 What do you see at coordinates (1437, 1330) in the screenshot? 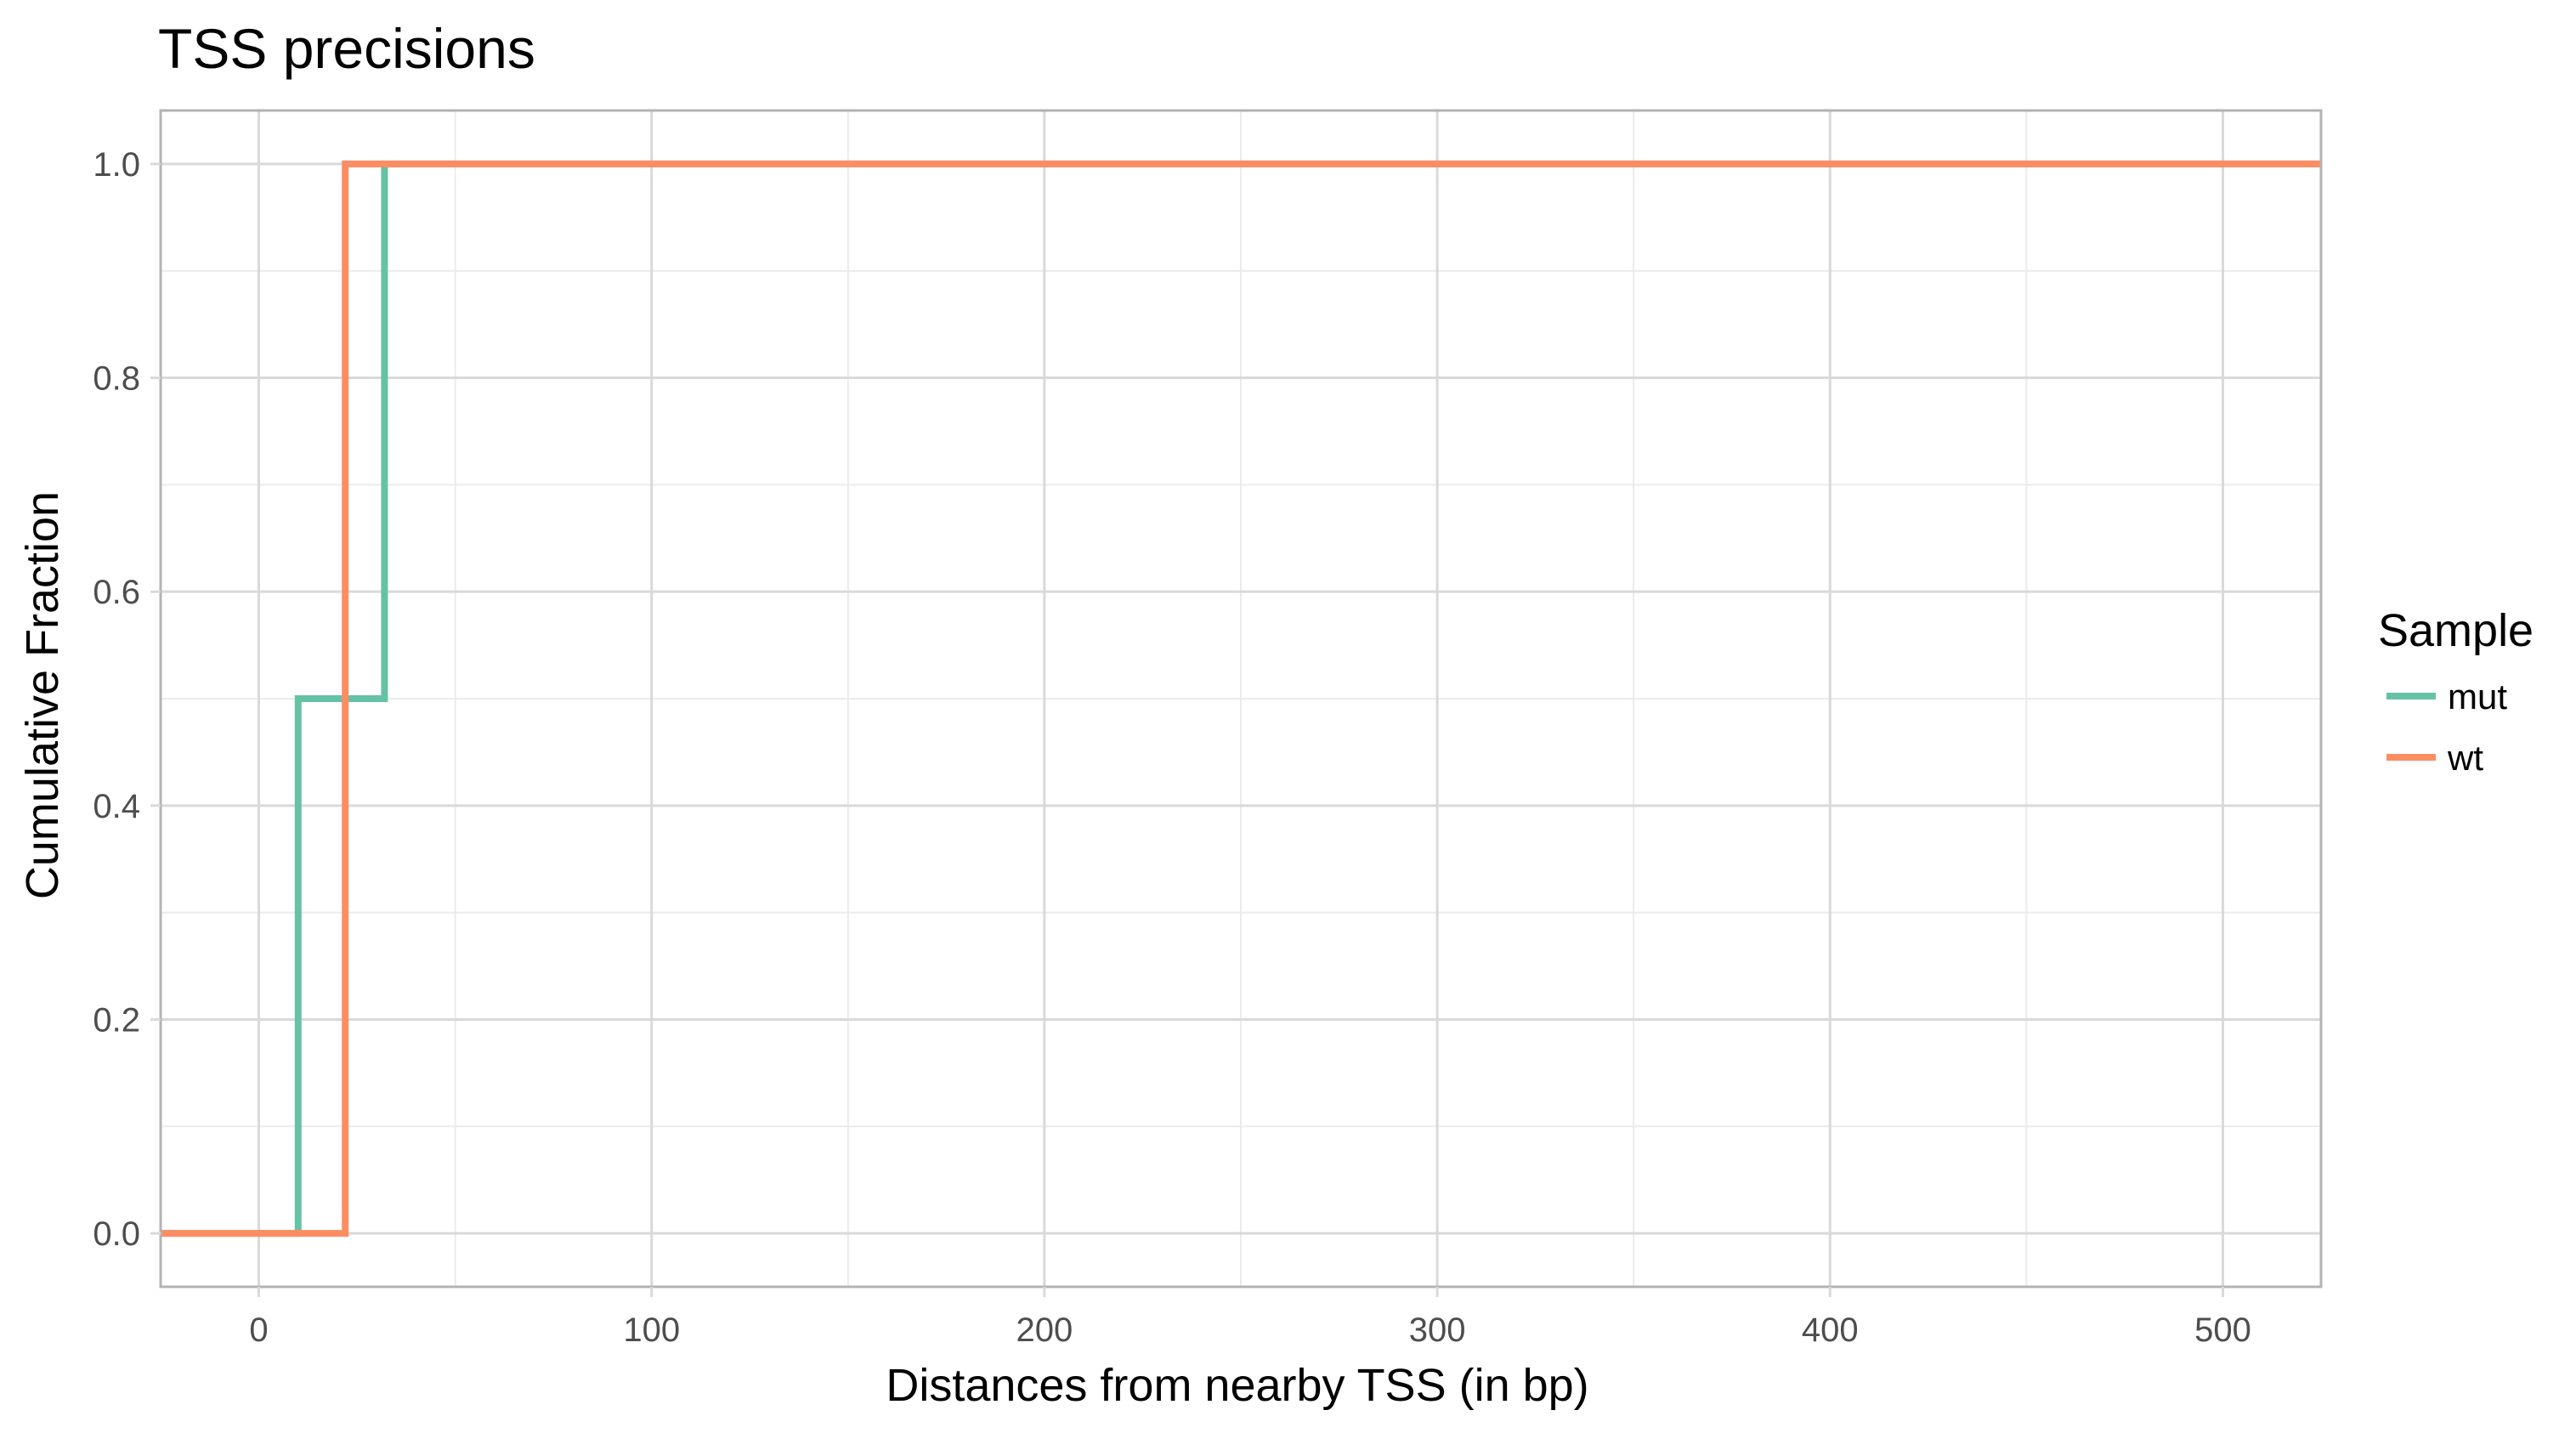
I see `x-tick-label: 300` at bounding box center [1437, 1330].